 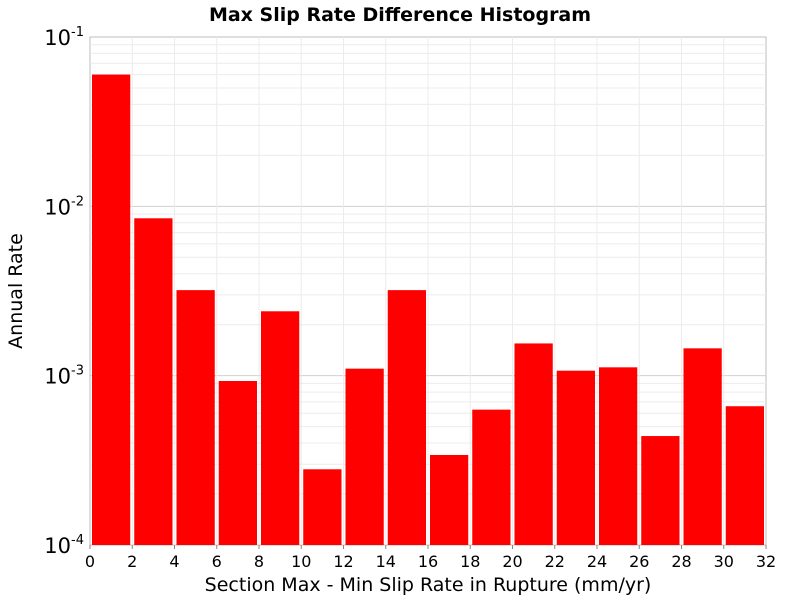 What do you see at coordinates (400, 15) in the screenshot?
I see `chart-title: Max Slip Rate Difference Histogram` at bounding box center [400, 15].